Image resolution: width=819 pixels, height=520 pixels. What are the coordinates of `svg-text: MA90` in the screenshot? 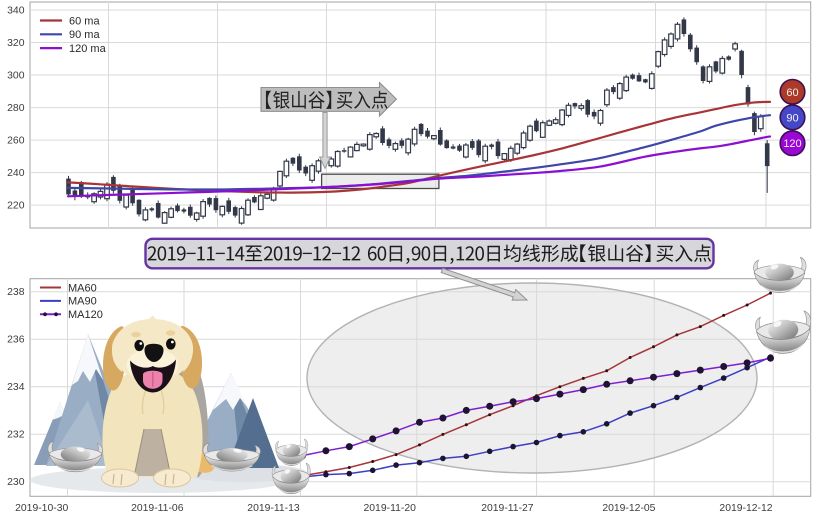 It's located at (82, 302).